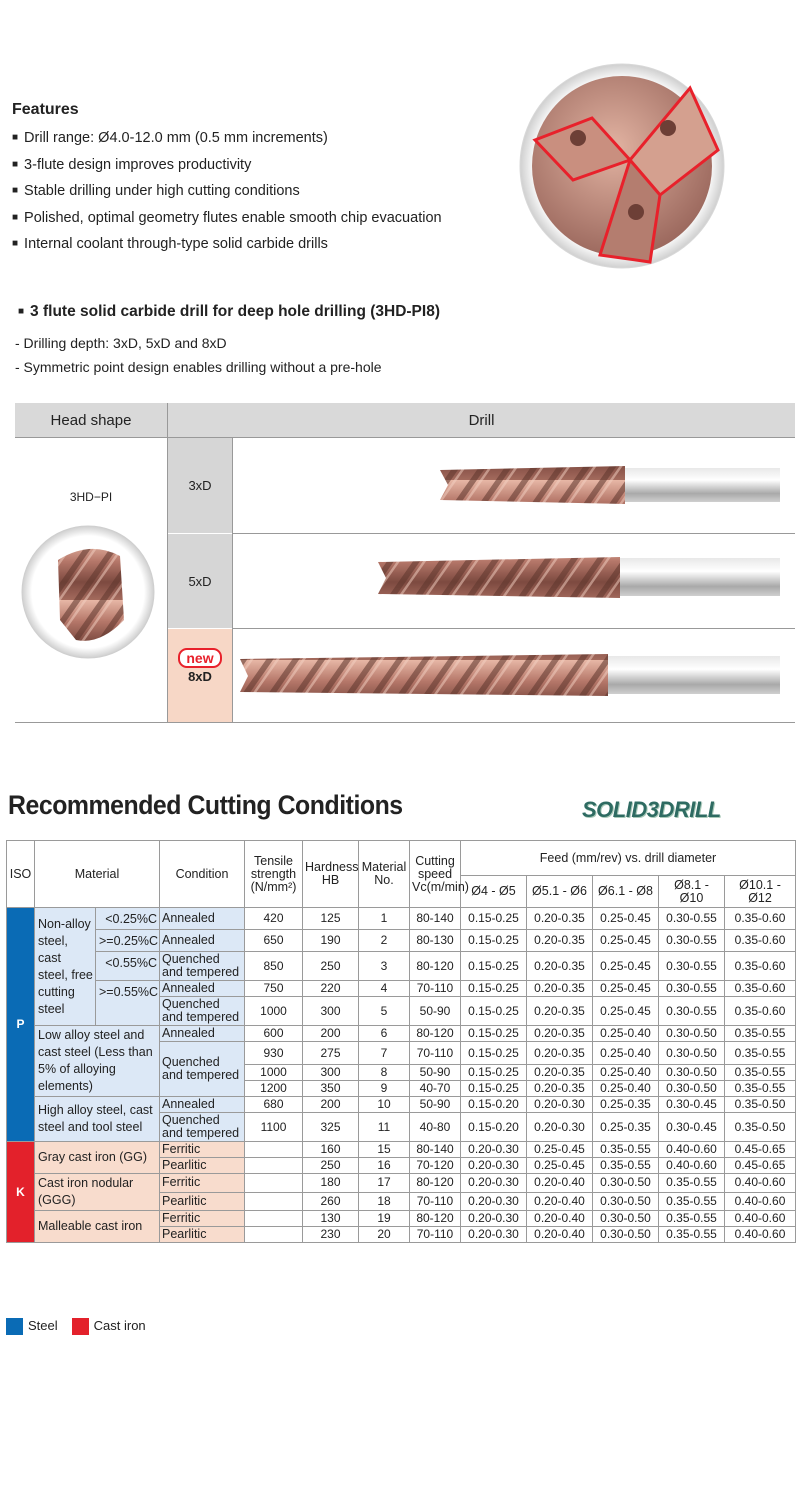  Describe the element at coordinates (384, 1165) in the screenshot. I see `material-no-cell: 16` at that location.